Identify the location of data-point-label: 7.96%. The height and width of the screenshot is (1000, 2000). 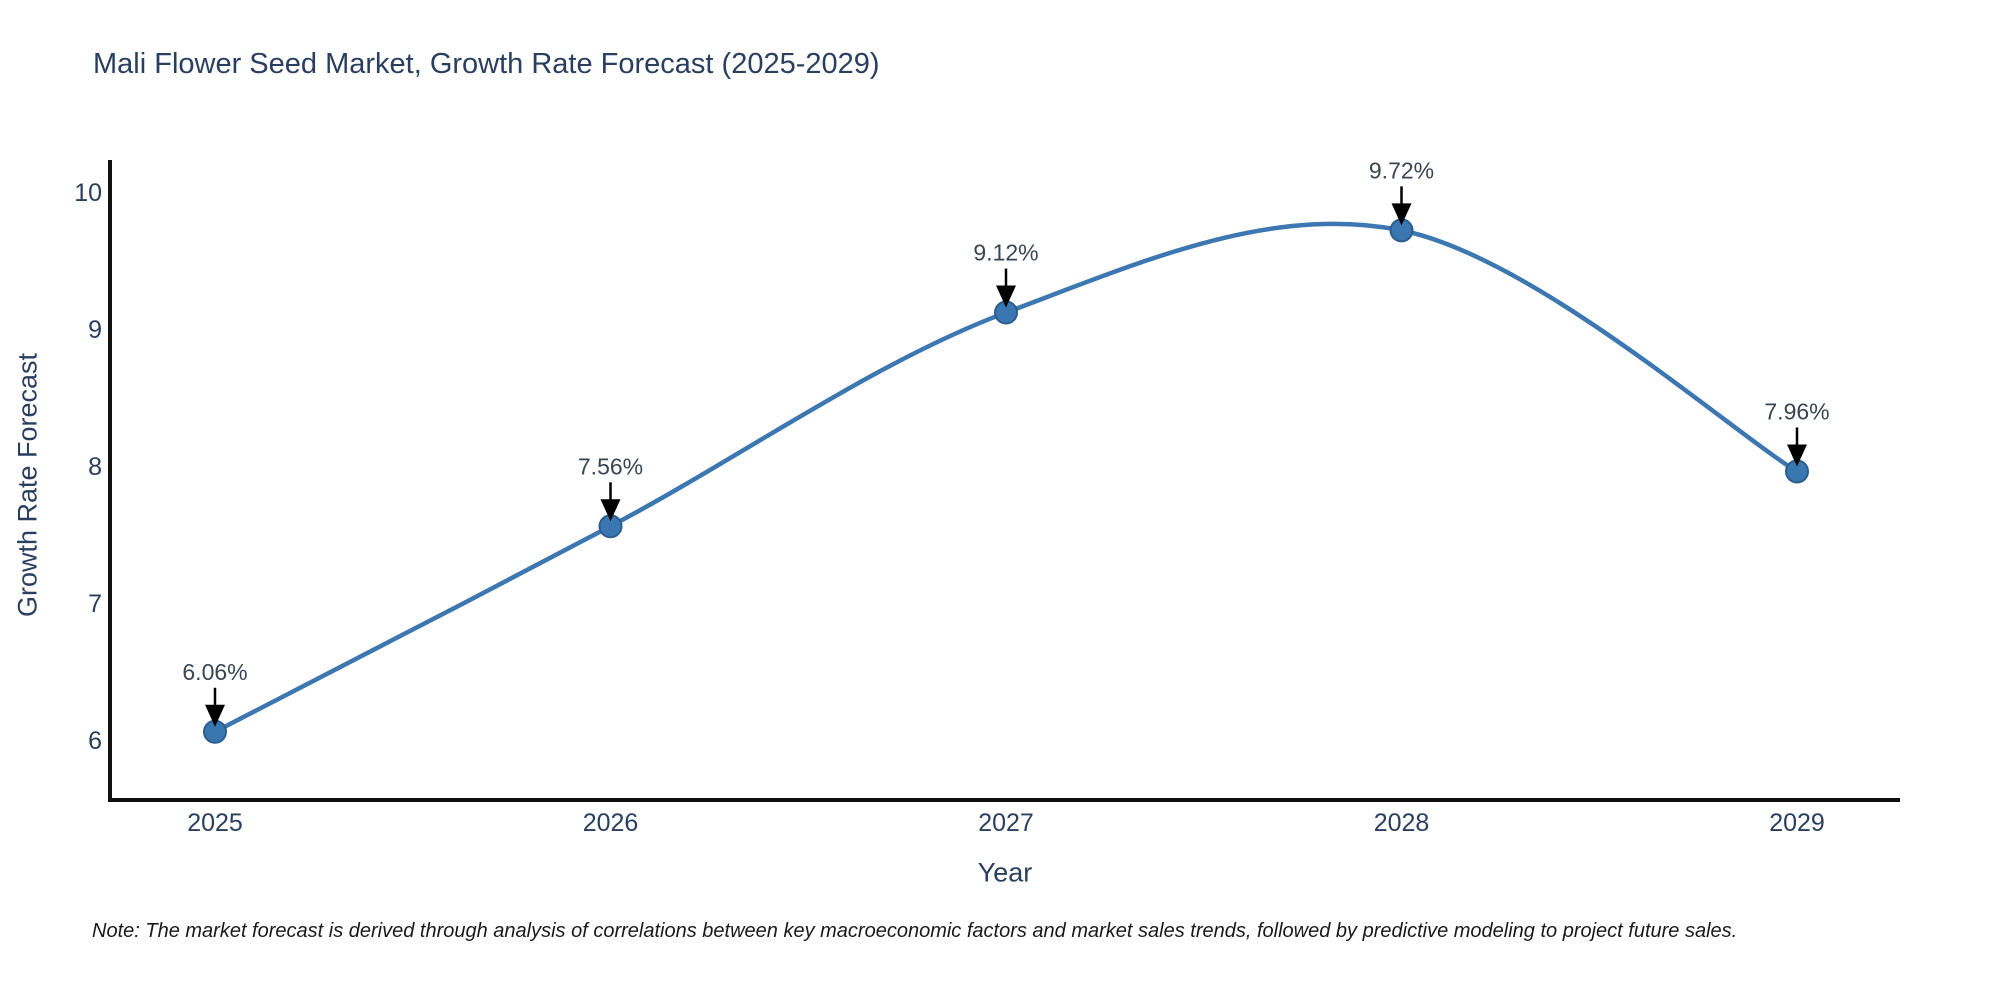
(1796, 411).